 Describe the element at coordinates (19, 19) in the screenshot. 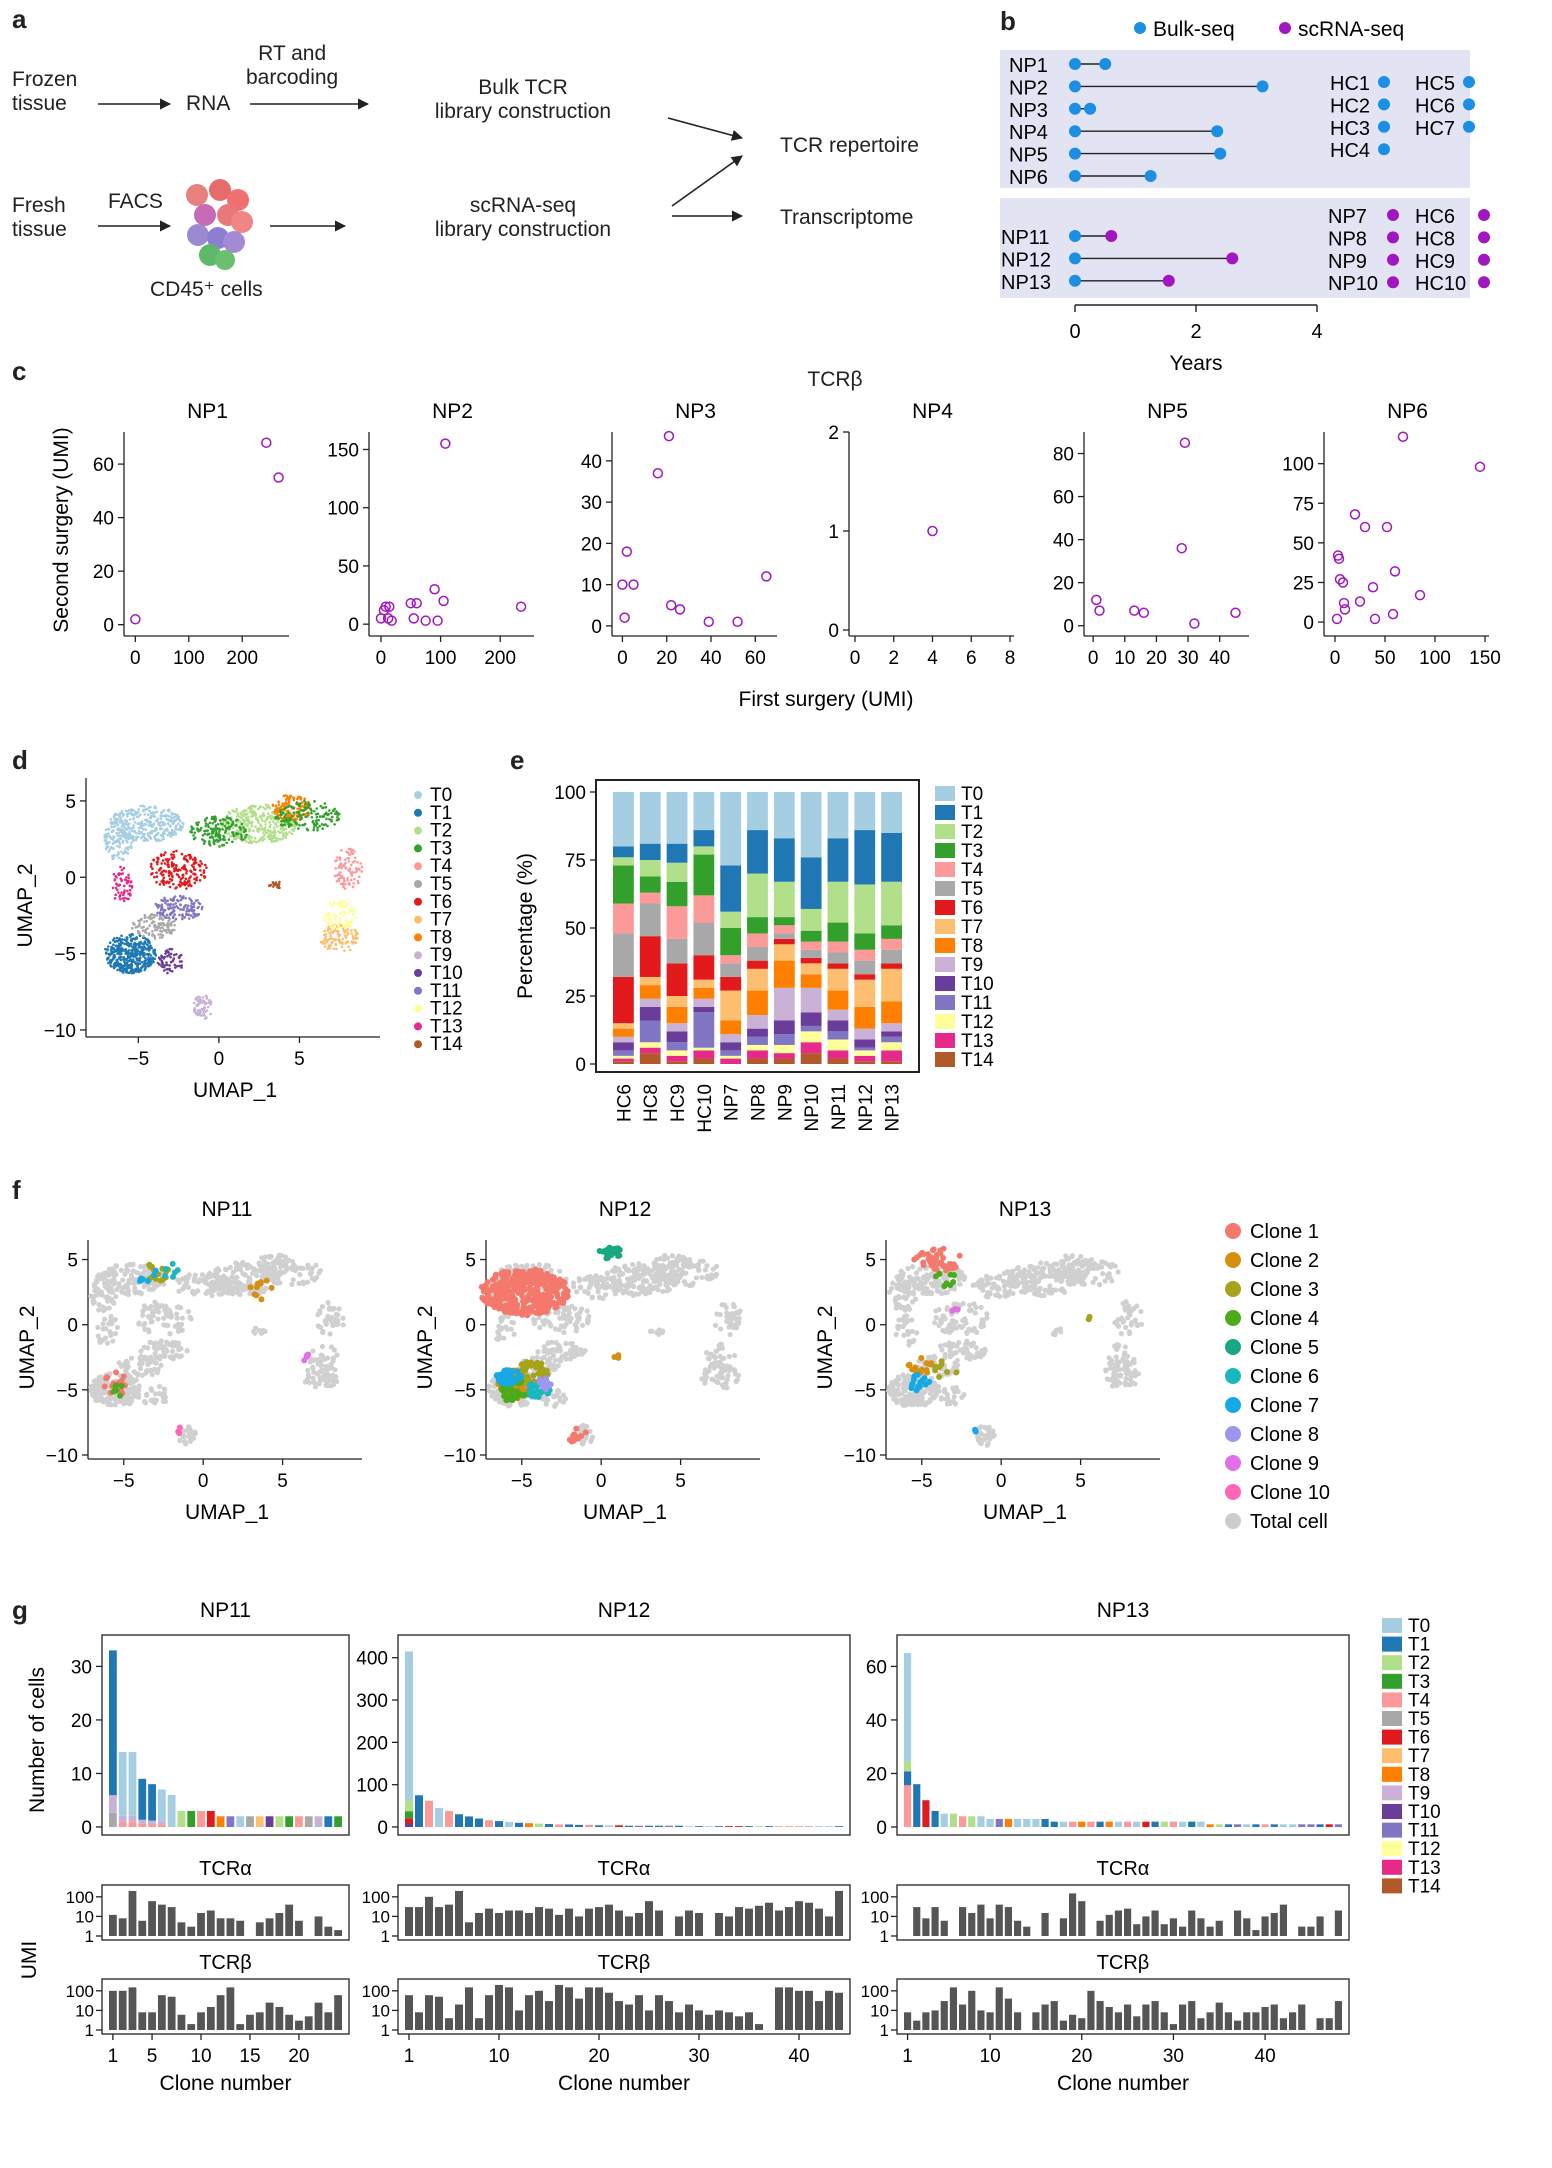

I see `panel-label-a: a` at that location.